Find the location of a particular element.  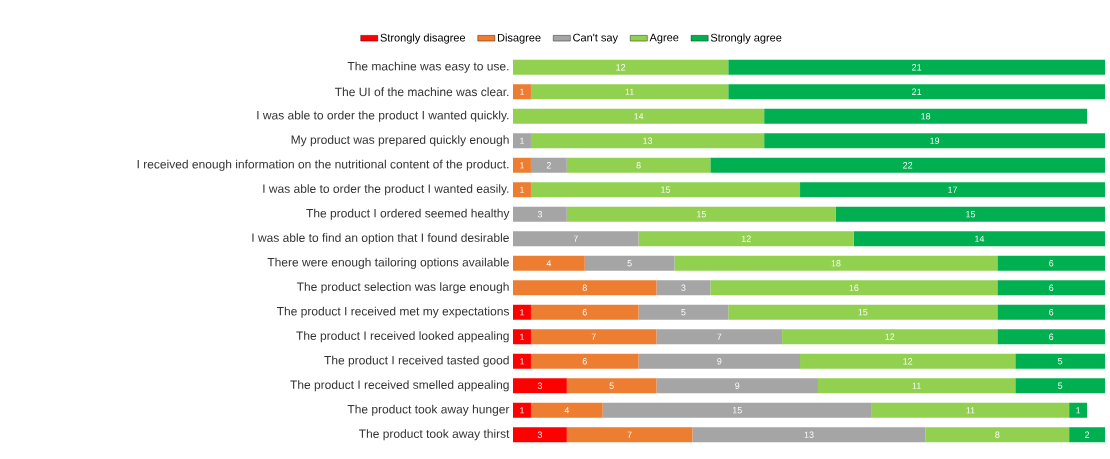

data-label: 9 is located at coordinates (737, 385).